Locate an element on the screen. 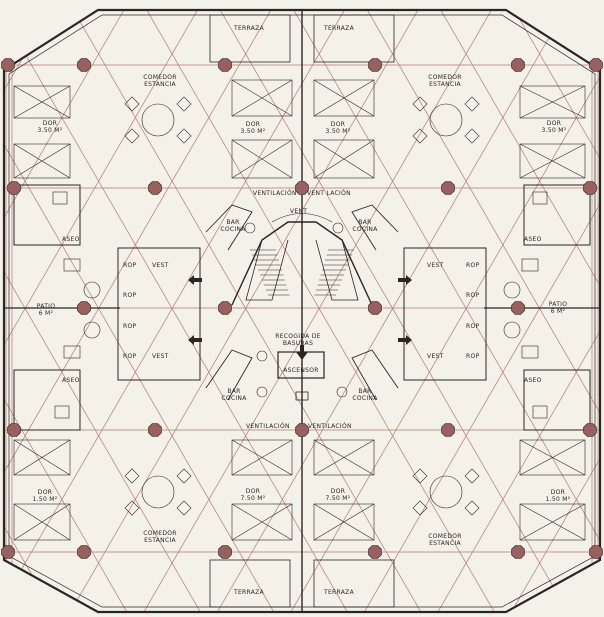 This screenshot has width=604, height=617. label-terraza-top-left: TERRAZA is located at coordinates (249, 28).